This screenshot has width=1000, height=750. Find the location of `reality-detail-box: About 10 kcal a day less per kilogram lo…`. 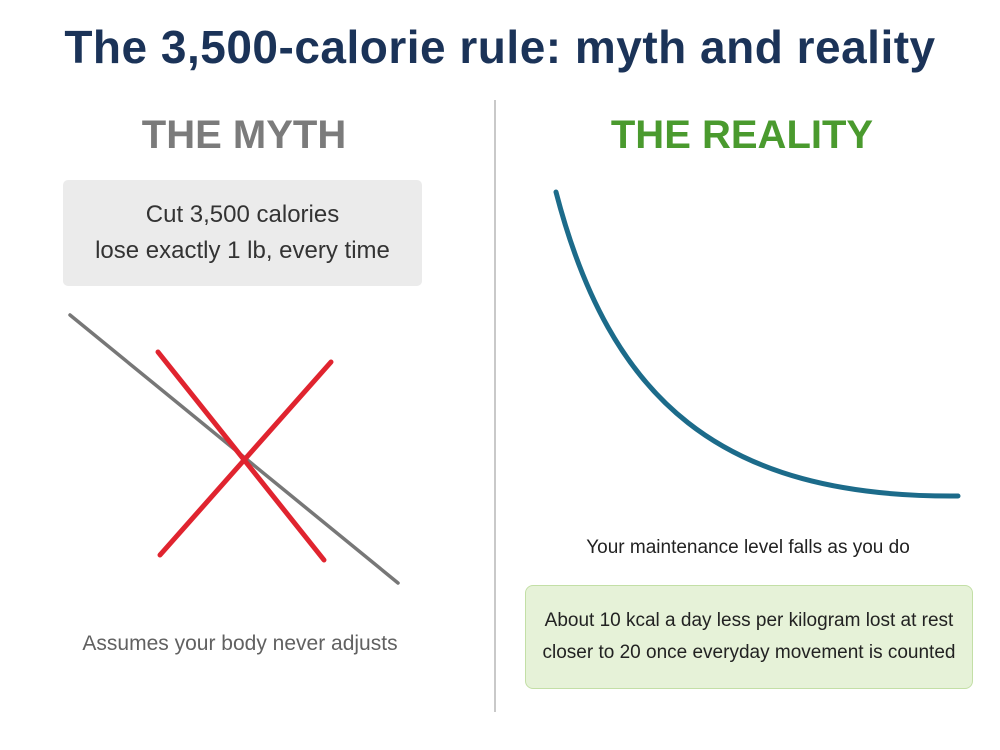

reality-detail-box: About 10 kcal a day less per kilogram lo… is located at coordinates (749, 637).